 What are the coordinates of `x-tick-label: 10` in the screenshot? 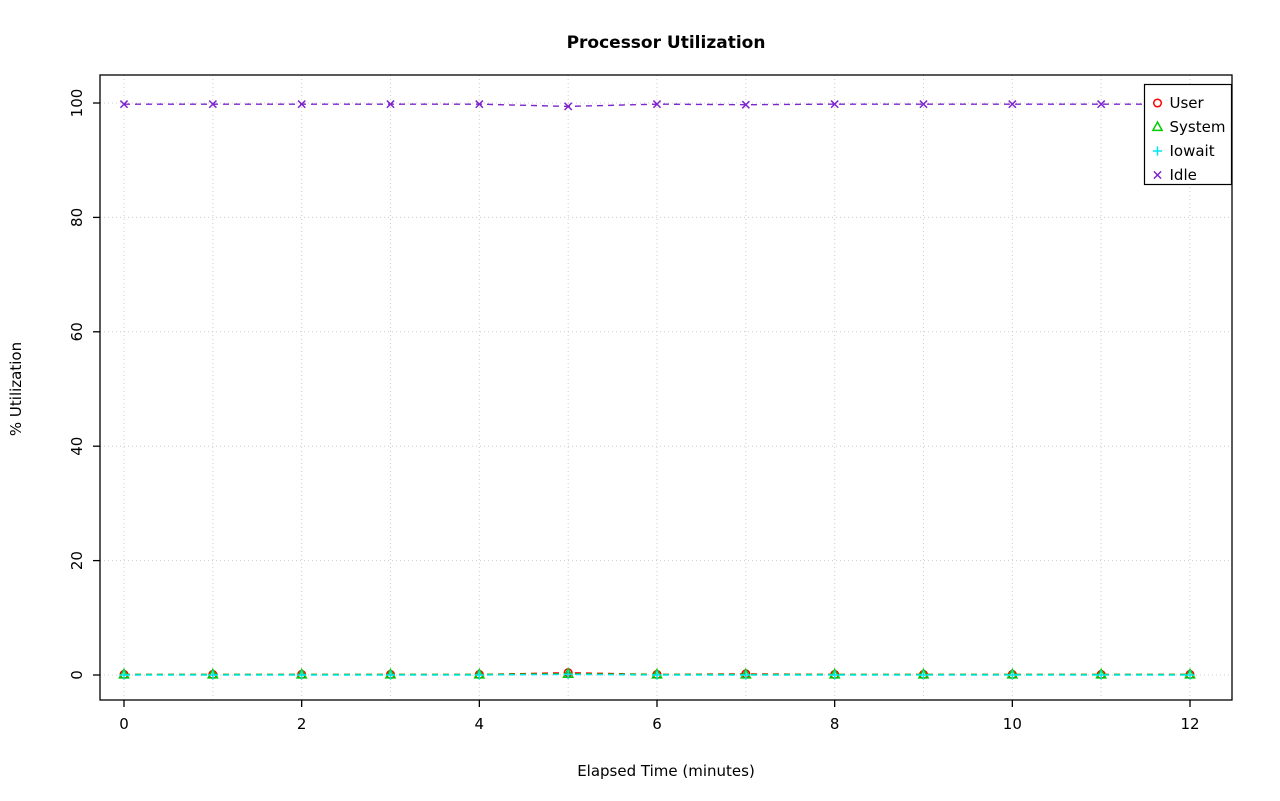 It's located at (1012, 724).